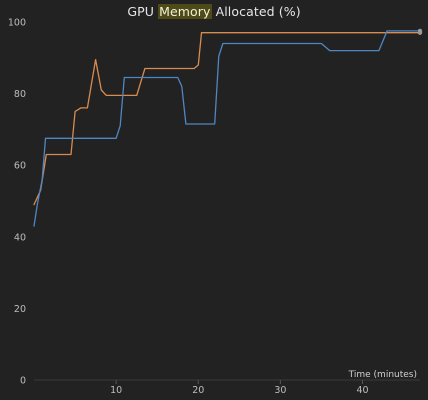 The image size is (428, 400). I want to click on axis-layer, so click(227, 381).